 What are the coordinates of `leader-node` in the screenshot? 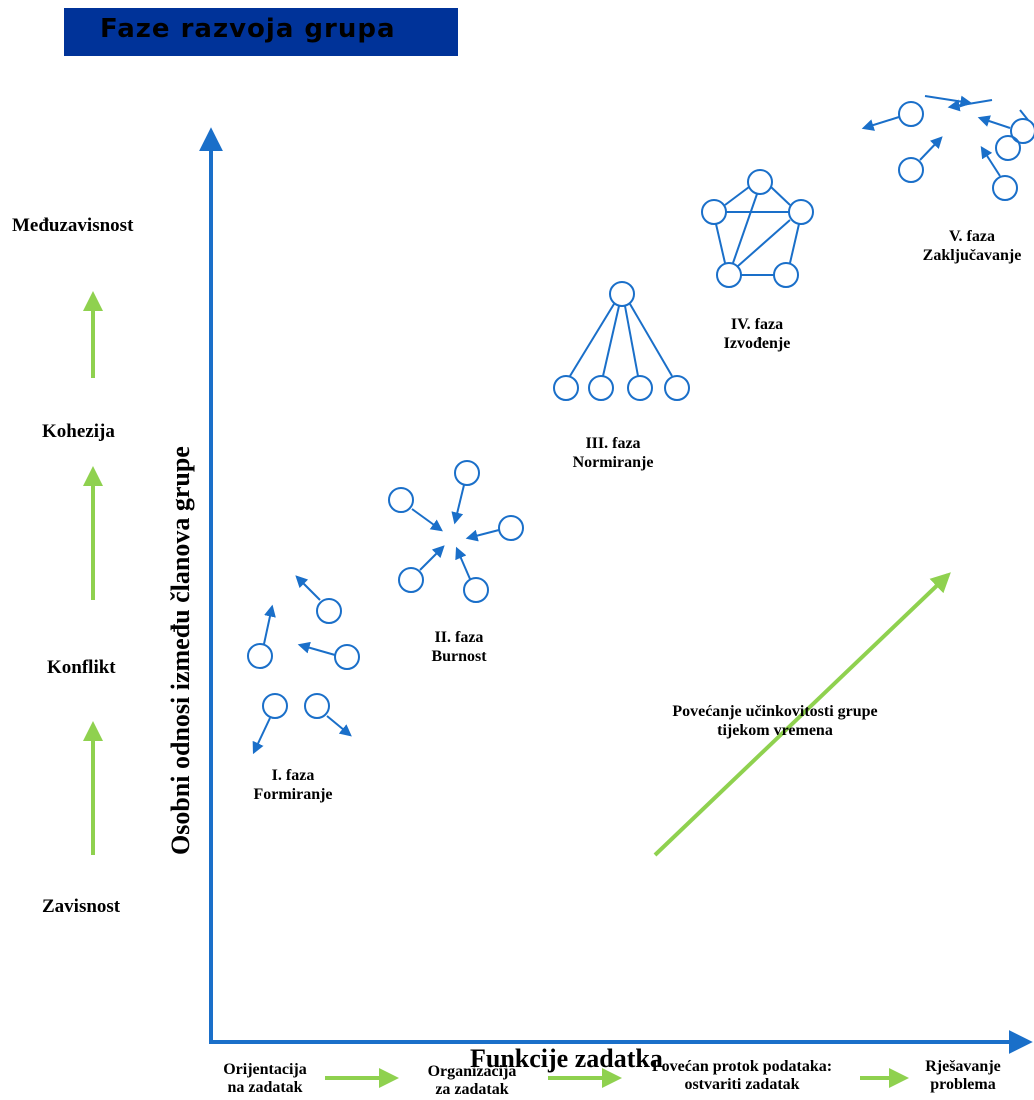 It's located at (622, 294).